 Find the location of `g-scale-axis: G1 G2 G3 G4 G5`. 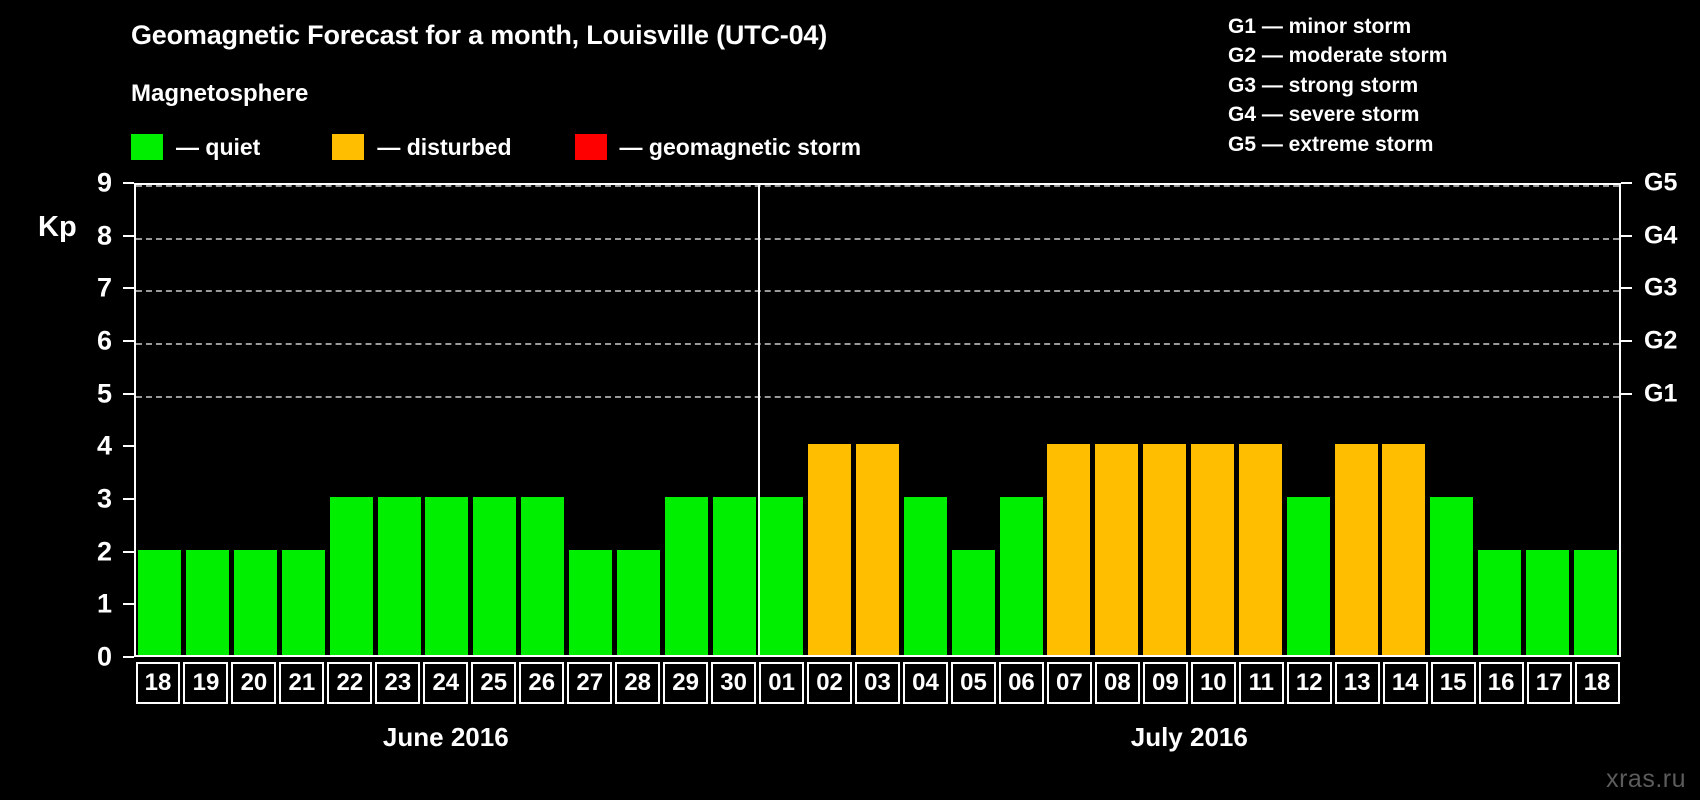

g-scale-axis: G1 G2 G3 G4 G5 is located at coordinates (1660, 413).